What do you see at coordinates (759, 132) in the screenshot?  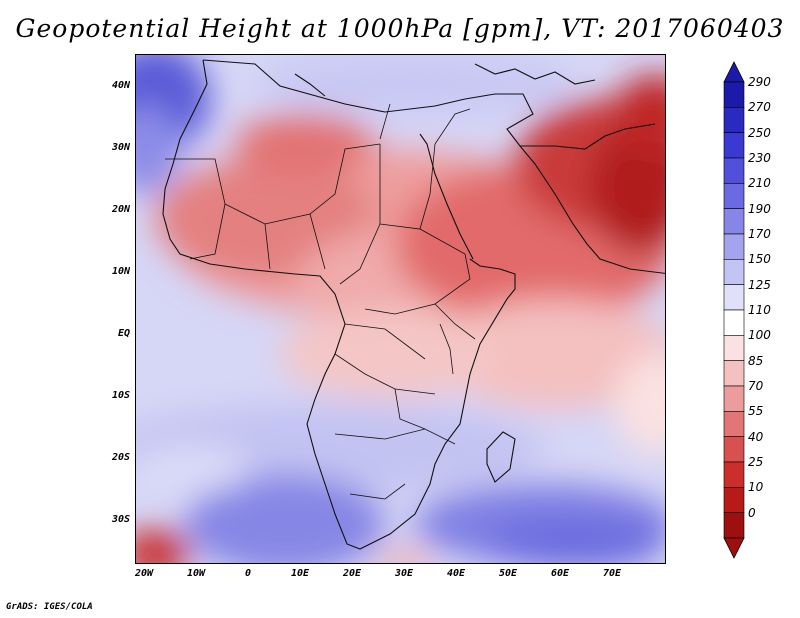 I see `colorbar-label: 250` at bounding box center [759, 132].